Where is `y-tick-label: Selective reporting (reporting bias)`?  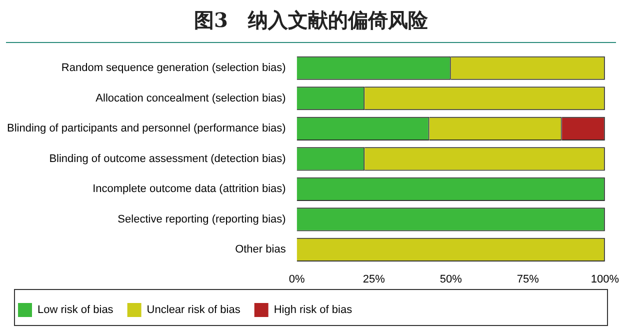
y-tick-label: Selective reporting (reporting bias) is located at coordinates (202, 219).